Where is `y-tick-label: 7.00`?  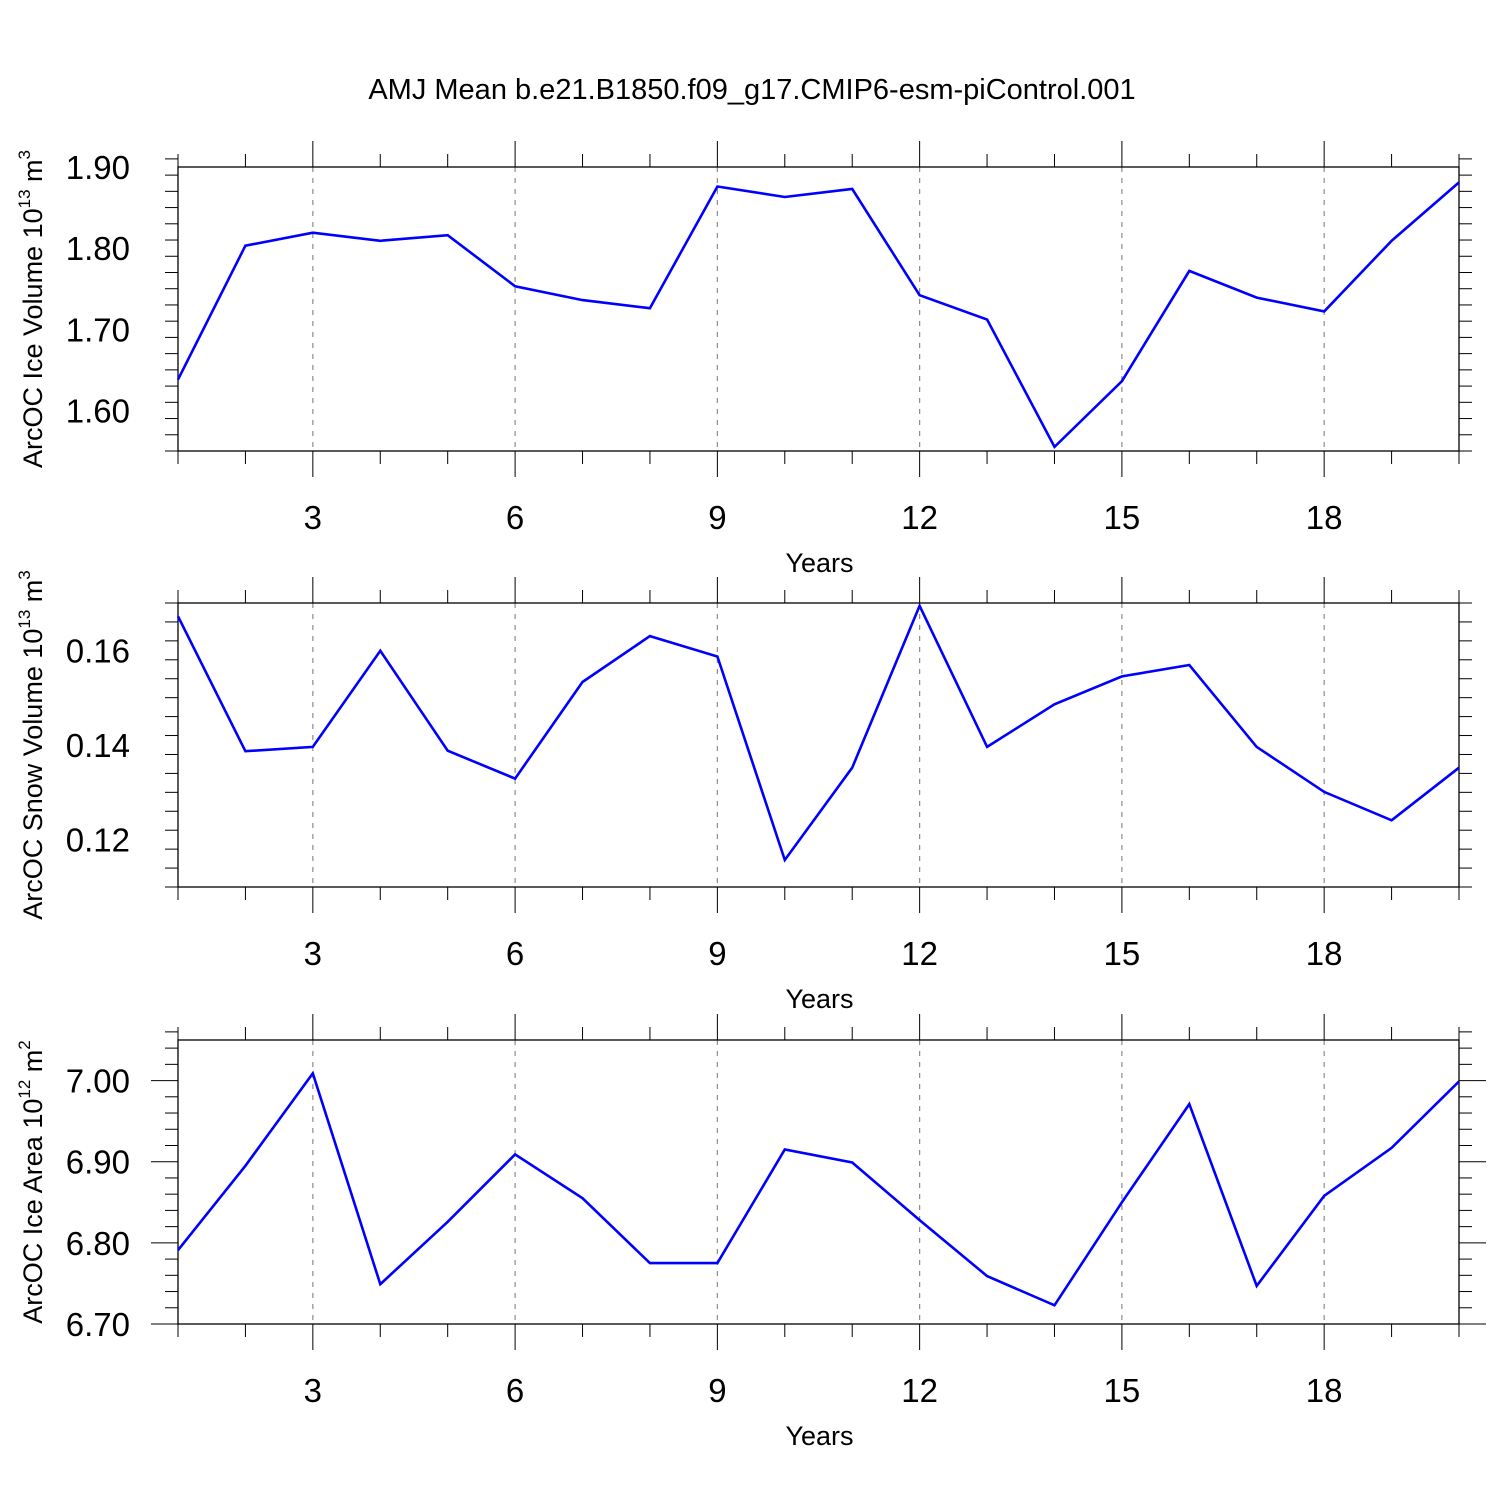
y-tick-label: 7.00 is located at coordinates (98, 1081).